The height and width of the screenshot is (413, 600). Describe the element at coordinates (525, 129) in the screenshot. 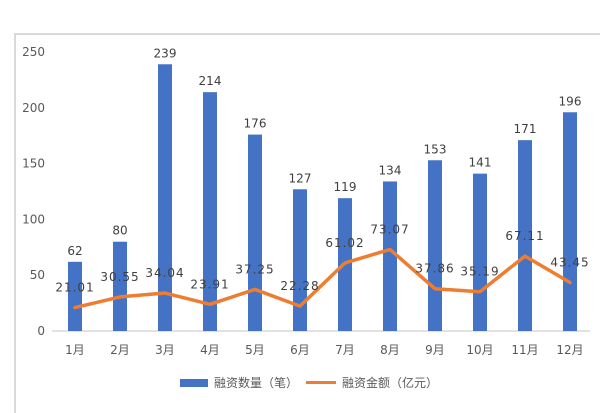

I see `bar-value-label: 171` at that location.